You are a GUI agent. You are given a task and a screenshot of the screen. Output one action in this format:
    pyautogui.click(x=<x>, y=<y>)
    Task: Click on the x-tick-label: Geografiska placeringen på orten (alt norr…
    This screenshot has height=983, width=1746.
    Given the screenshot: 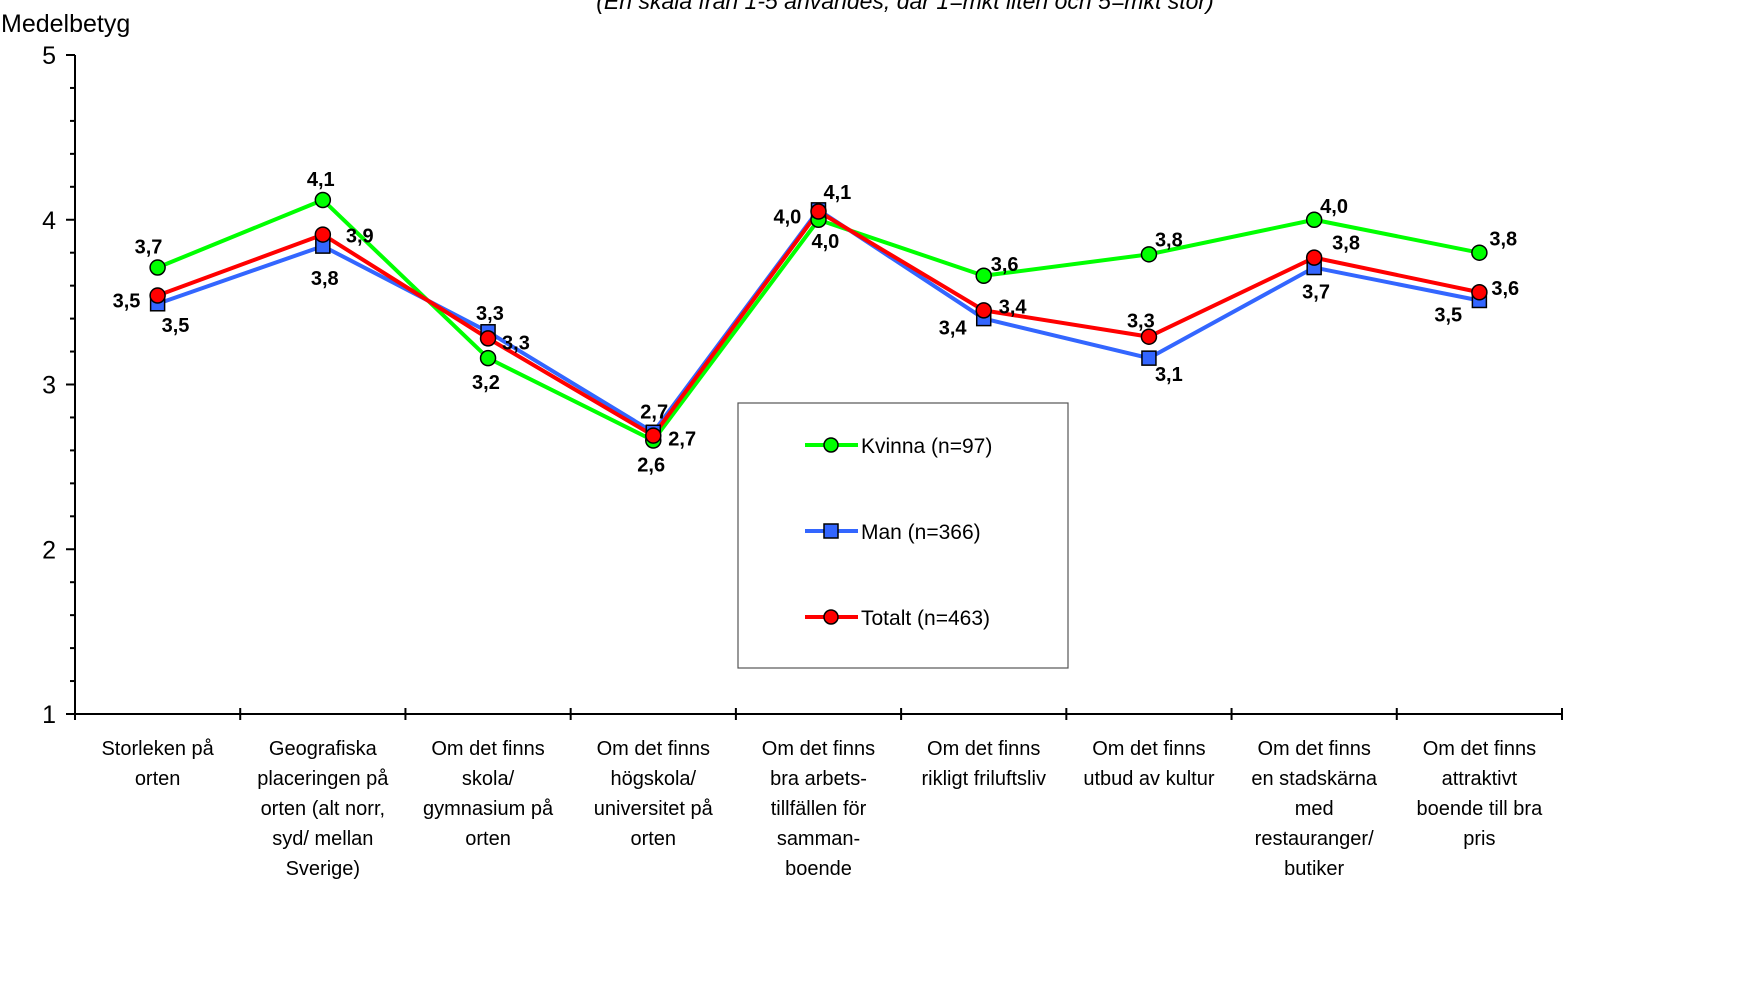 What is the action you would take?
    pyautogui.click(x=323, y=809)
    